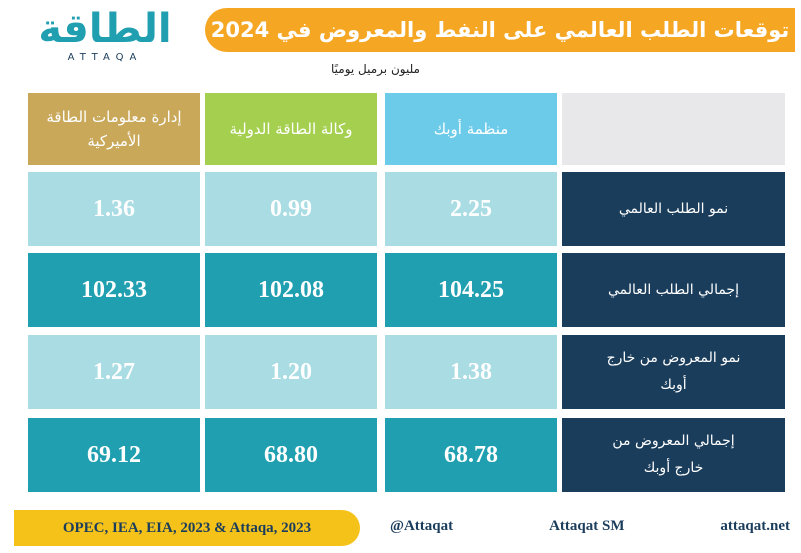 This screenshot has height=553, width=801. I want to click on value-cell: 1.38, so click(471, 372).